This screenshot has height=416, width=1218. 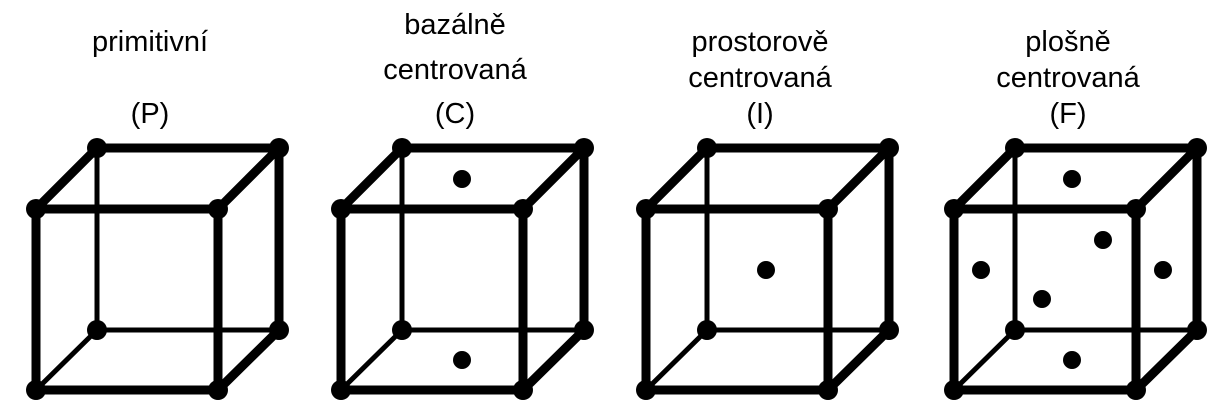 I want to click on lattice-name: primitivní, so click(x=149, y=42).